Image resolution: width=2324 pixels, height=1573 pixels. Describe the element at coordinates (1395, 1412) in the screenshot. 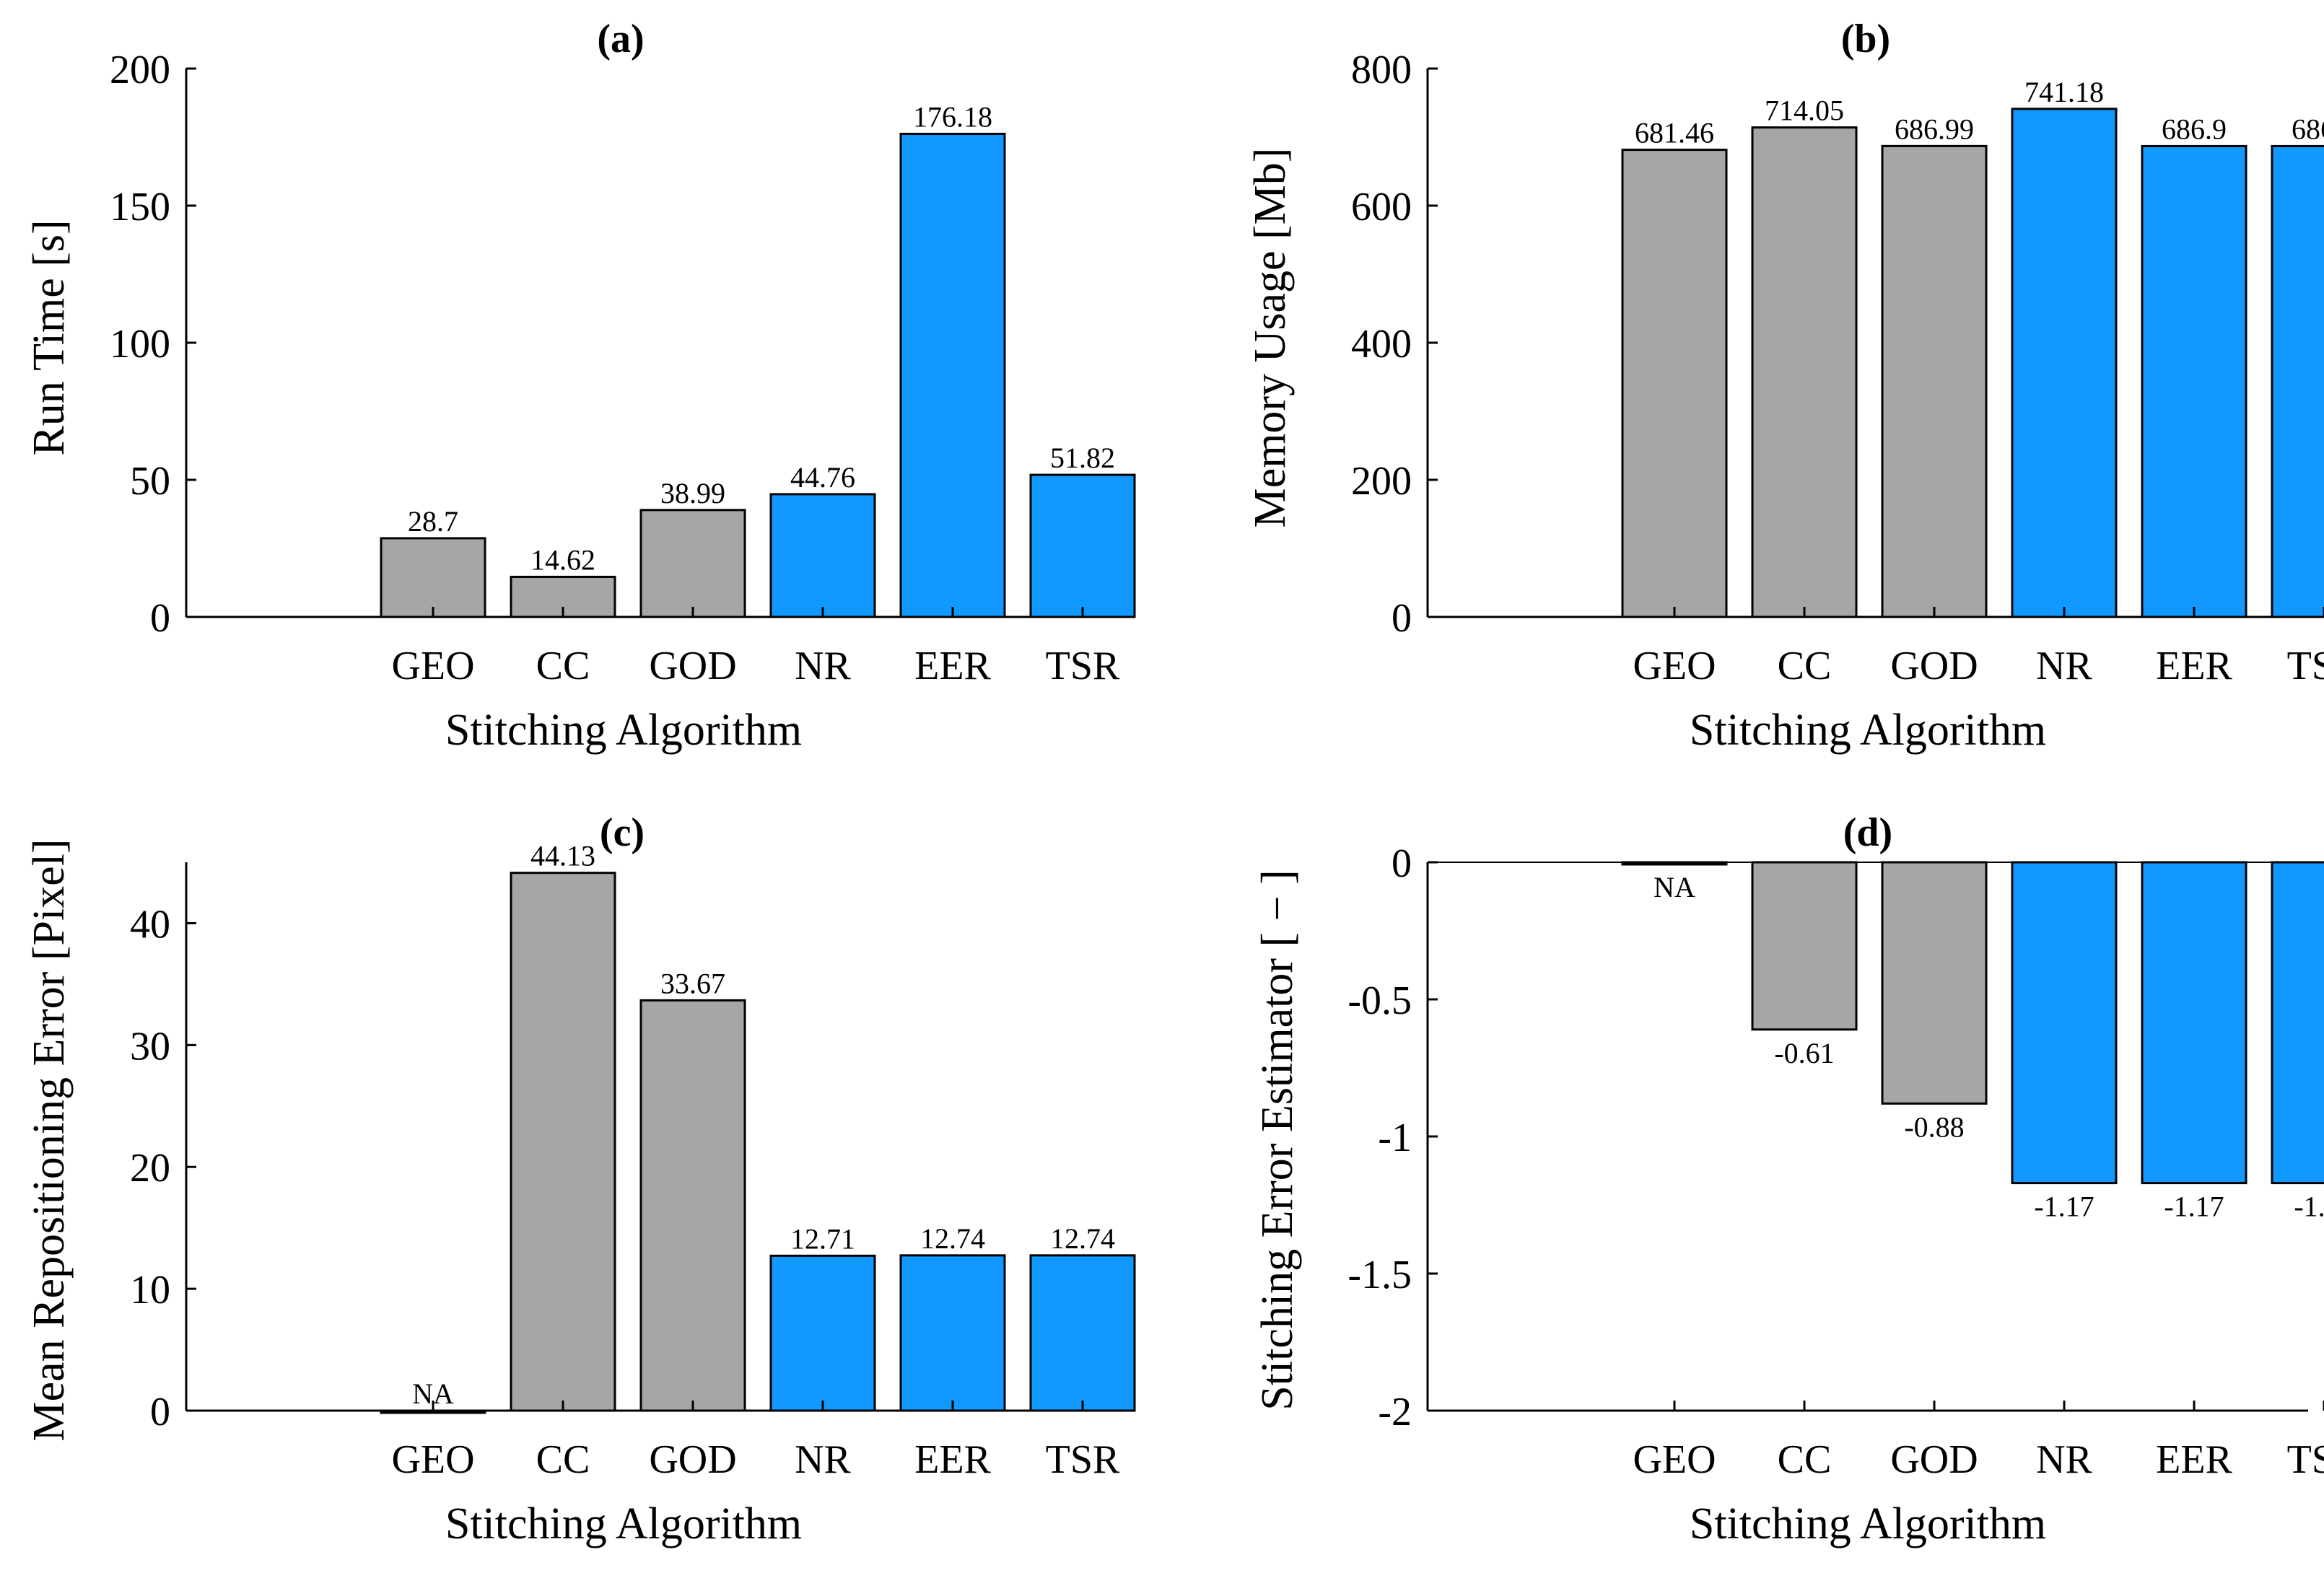

I see `y-tick-label: -2` at that location.